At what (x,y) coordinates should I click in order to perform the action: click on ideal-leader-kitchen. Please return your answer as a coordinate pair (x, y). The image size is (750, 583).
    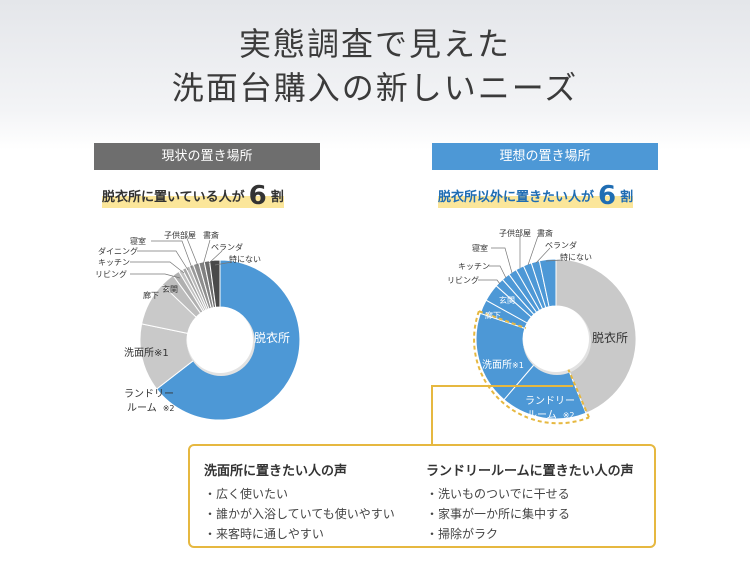
    Looking at the image, I should click on (498, 272).